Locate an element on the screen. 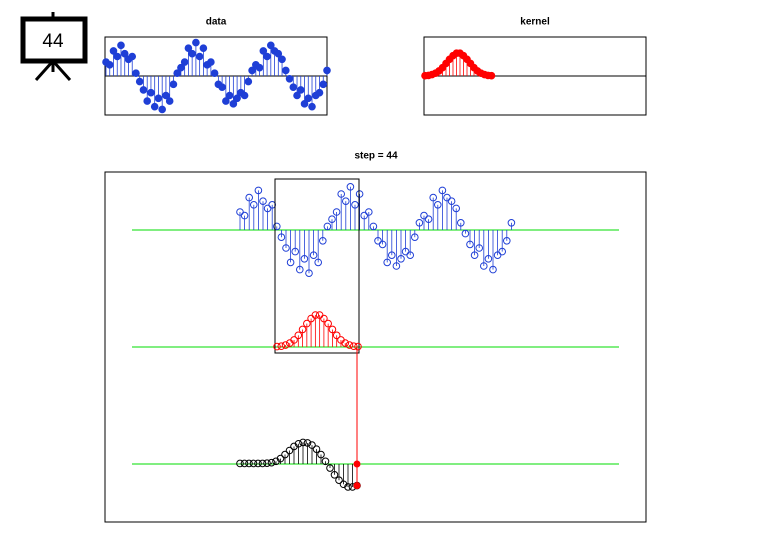 The width and height of the screenshot is (759, 548). chart-title: kernel is located at coordinates (535, 22).